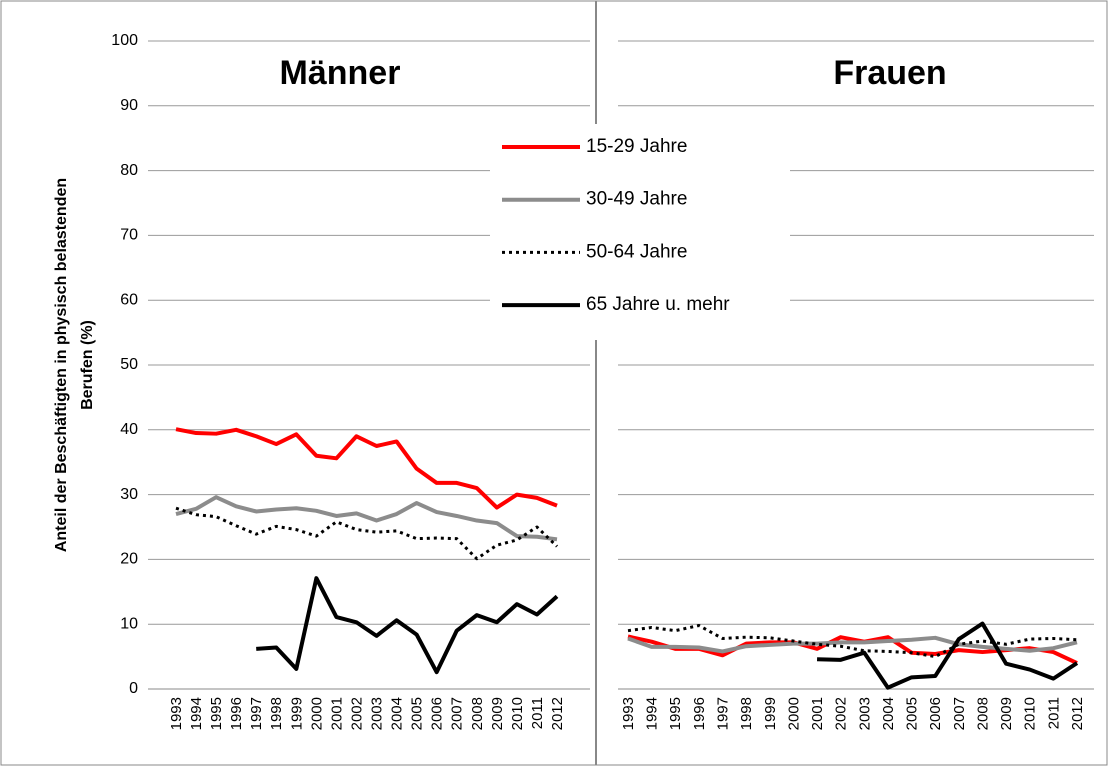 This screenshot has height=766, width=1108. What do you see at coordinates (129, 364) in the screenshot?
I see `y-tick-label: 50` at bounding box center [129, 364].